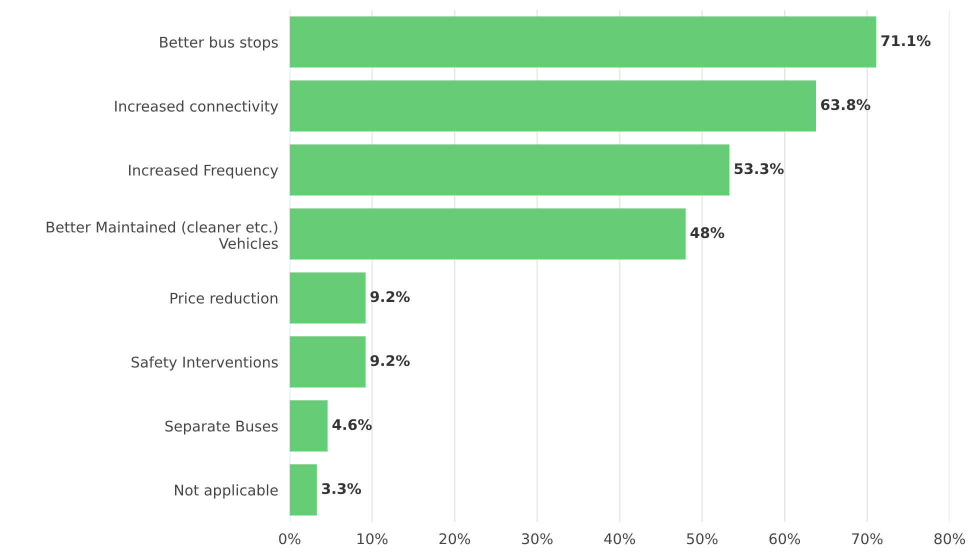  What do you see at coordinates (205, 363) in the screenshot?
I see `y-tick-label: Safety Interventions` at bounding box center [205, 363].